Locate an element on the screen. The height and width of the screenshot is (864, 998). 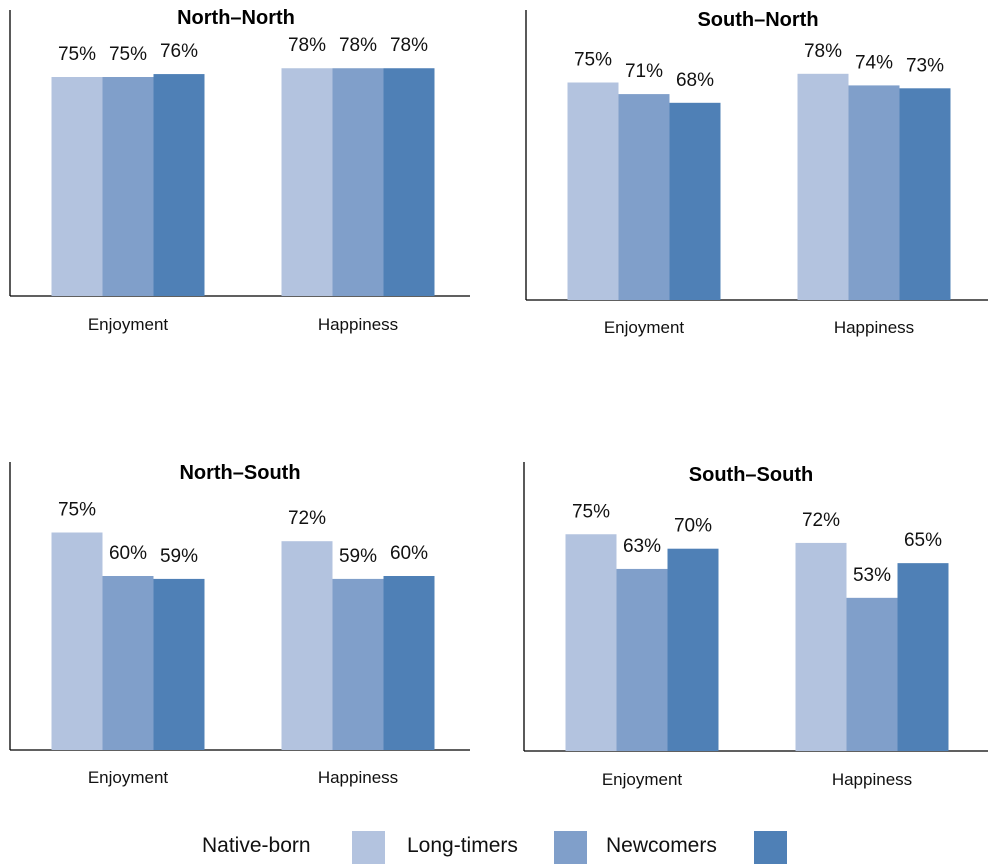
legend-label: Long-timers is located at coordinates (462, 845).